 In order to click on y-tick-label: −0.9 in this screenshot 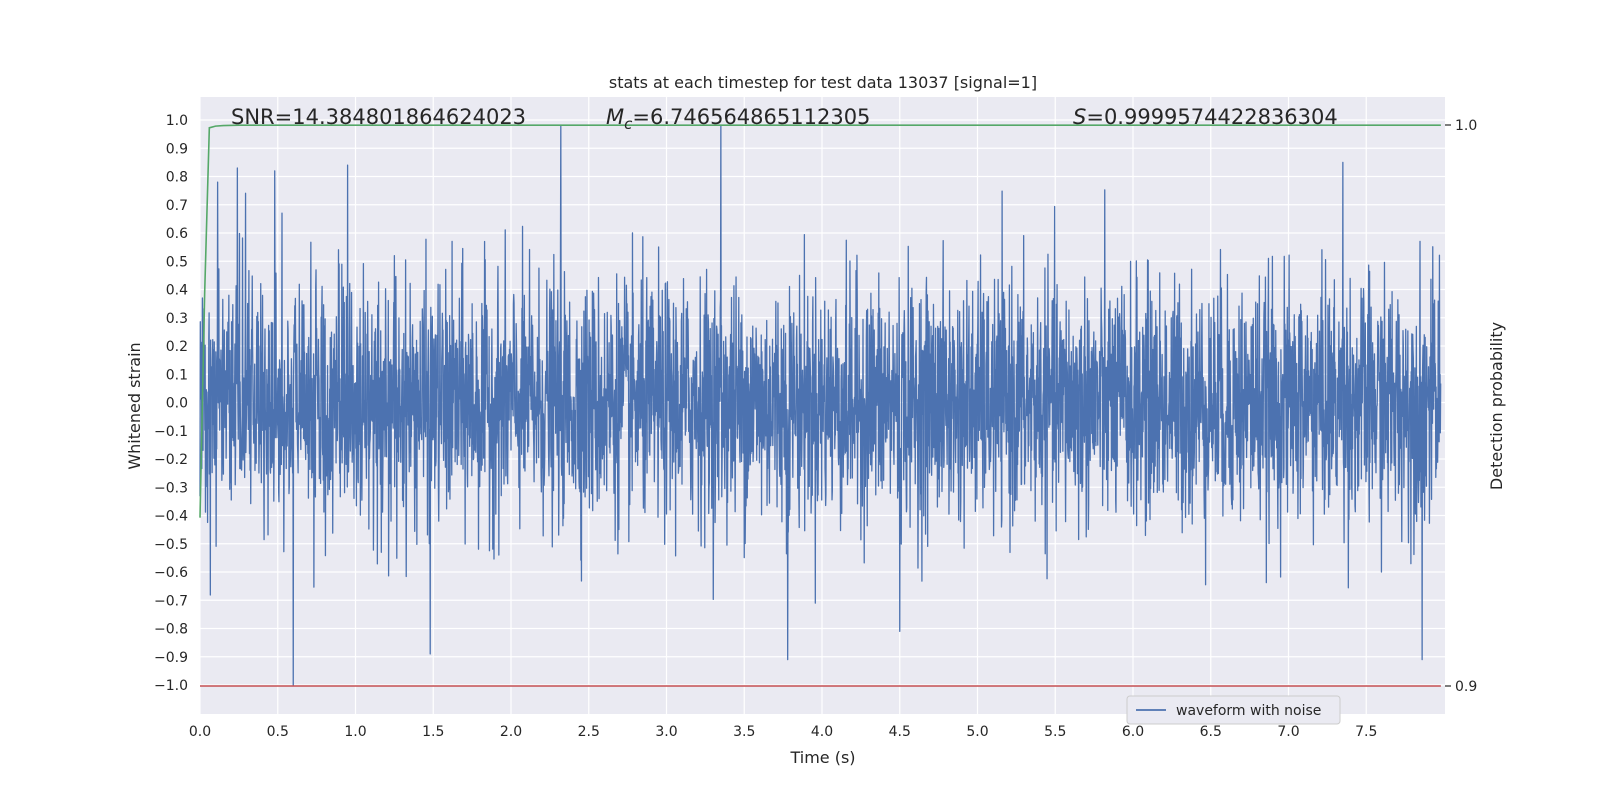, I will do `click(171, 658)`.